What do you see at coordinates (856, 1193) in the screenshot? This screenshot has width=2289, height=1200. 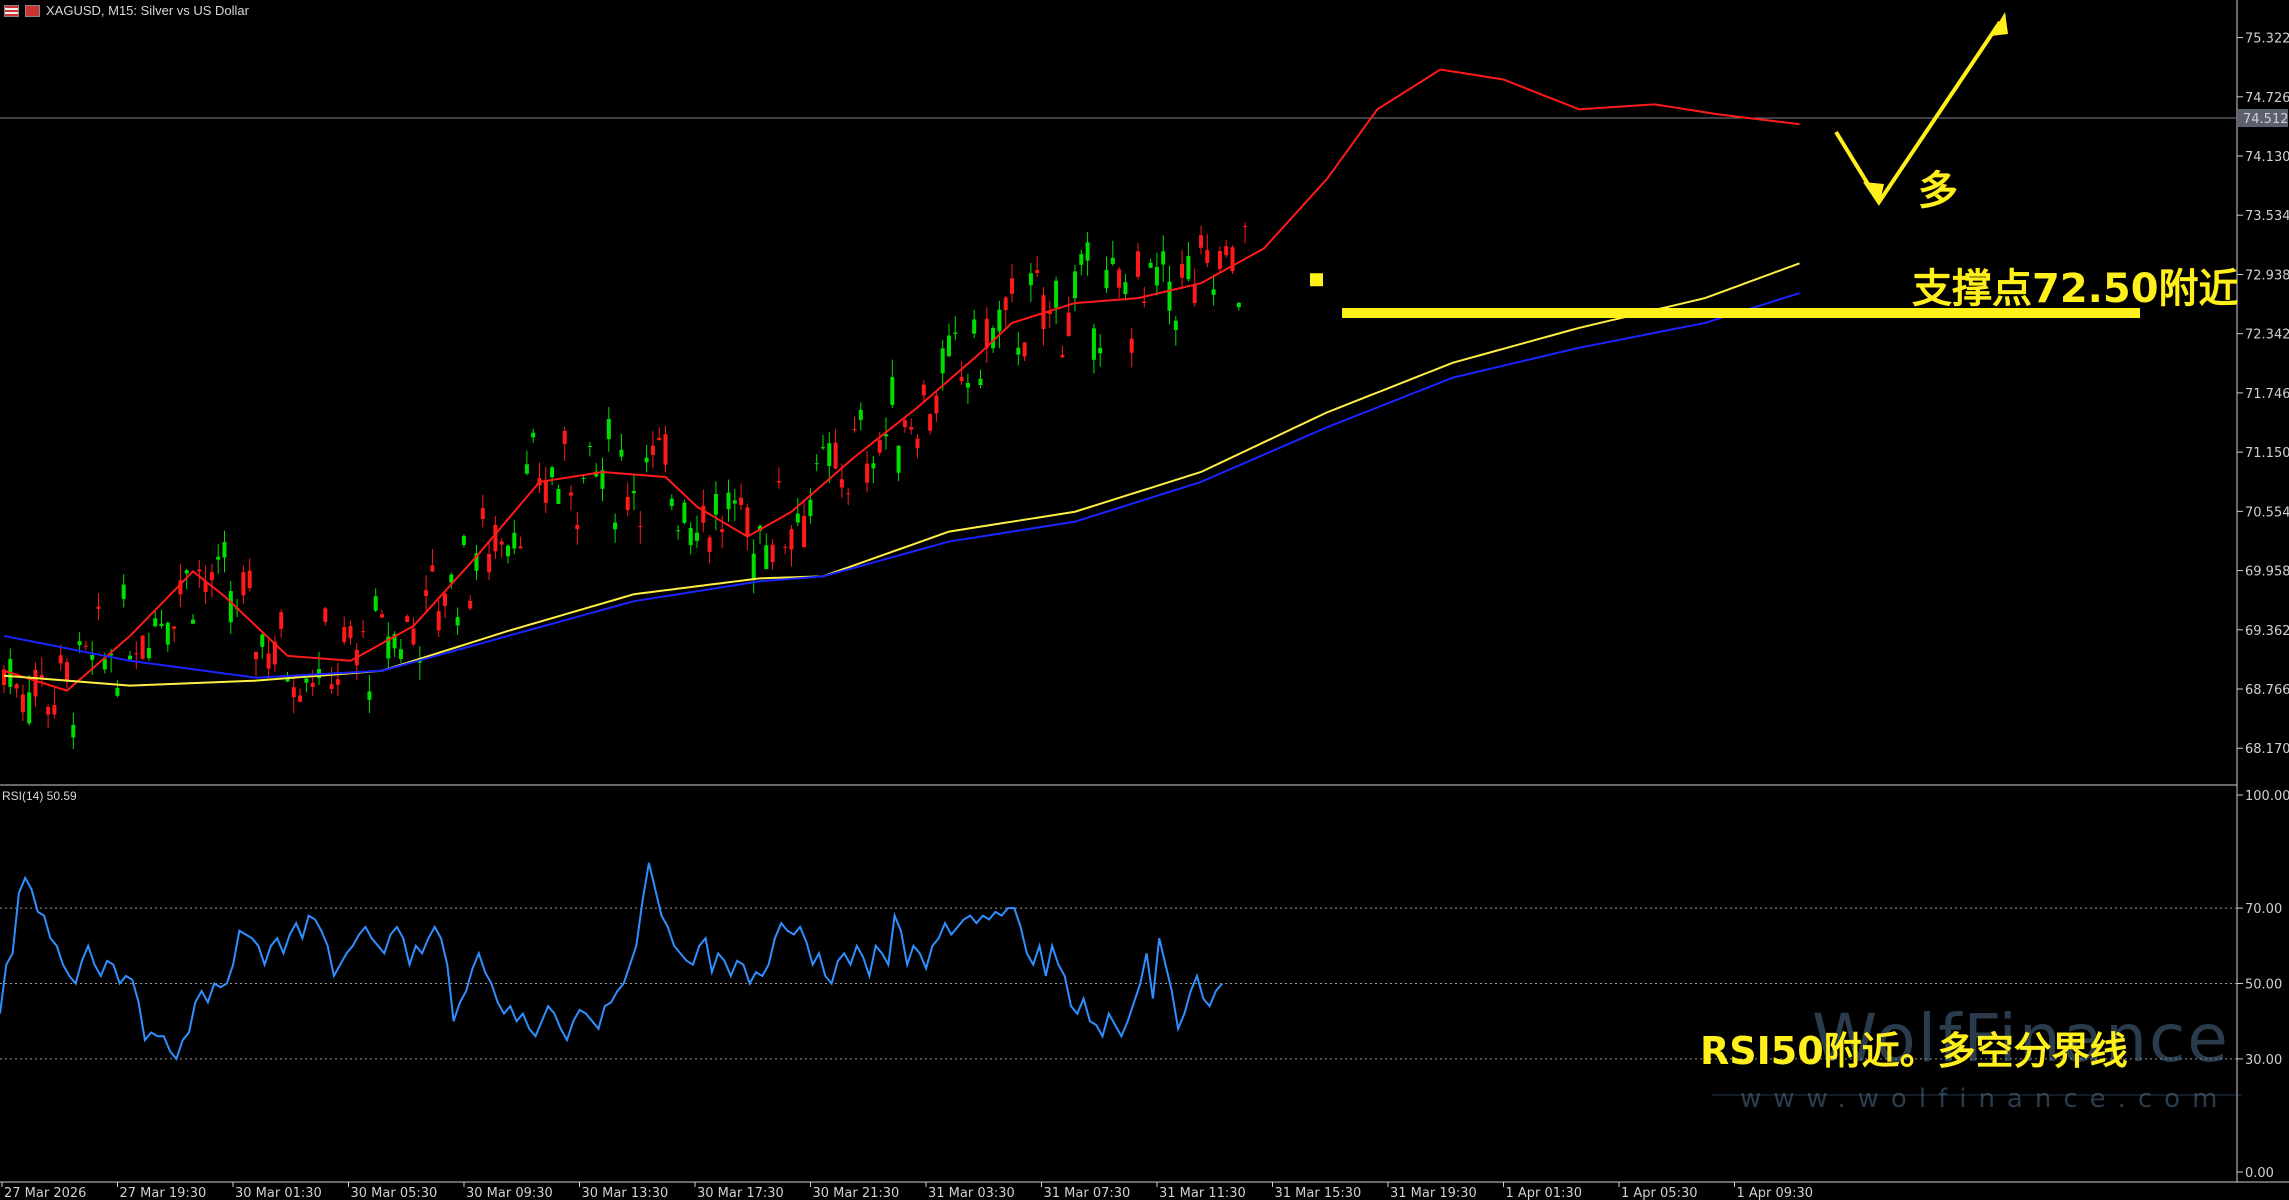 I see `time-tick-label: 30 Mar 21:30` at bounding box center [856, 1193].